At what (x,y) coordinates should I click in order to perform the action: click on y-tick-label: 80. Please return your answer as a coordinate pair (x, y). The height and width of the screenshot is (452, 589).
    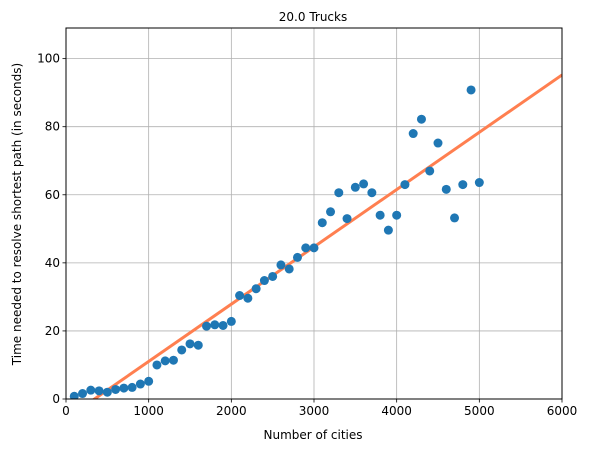
    Looking at the image, I should click on (52, 127).